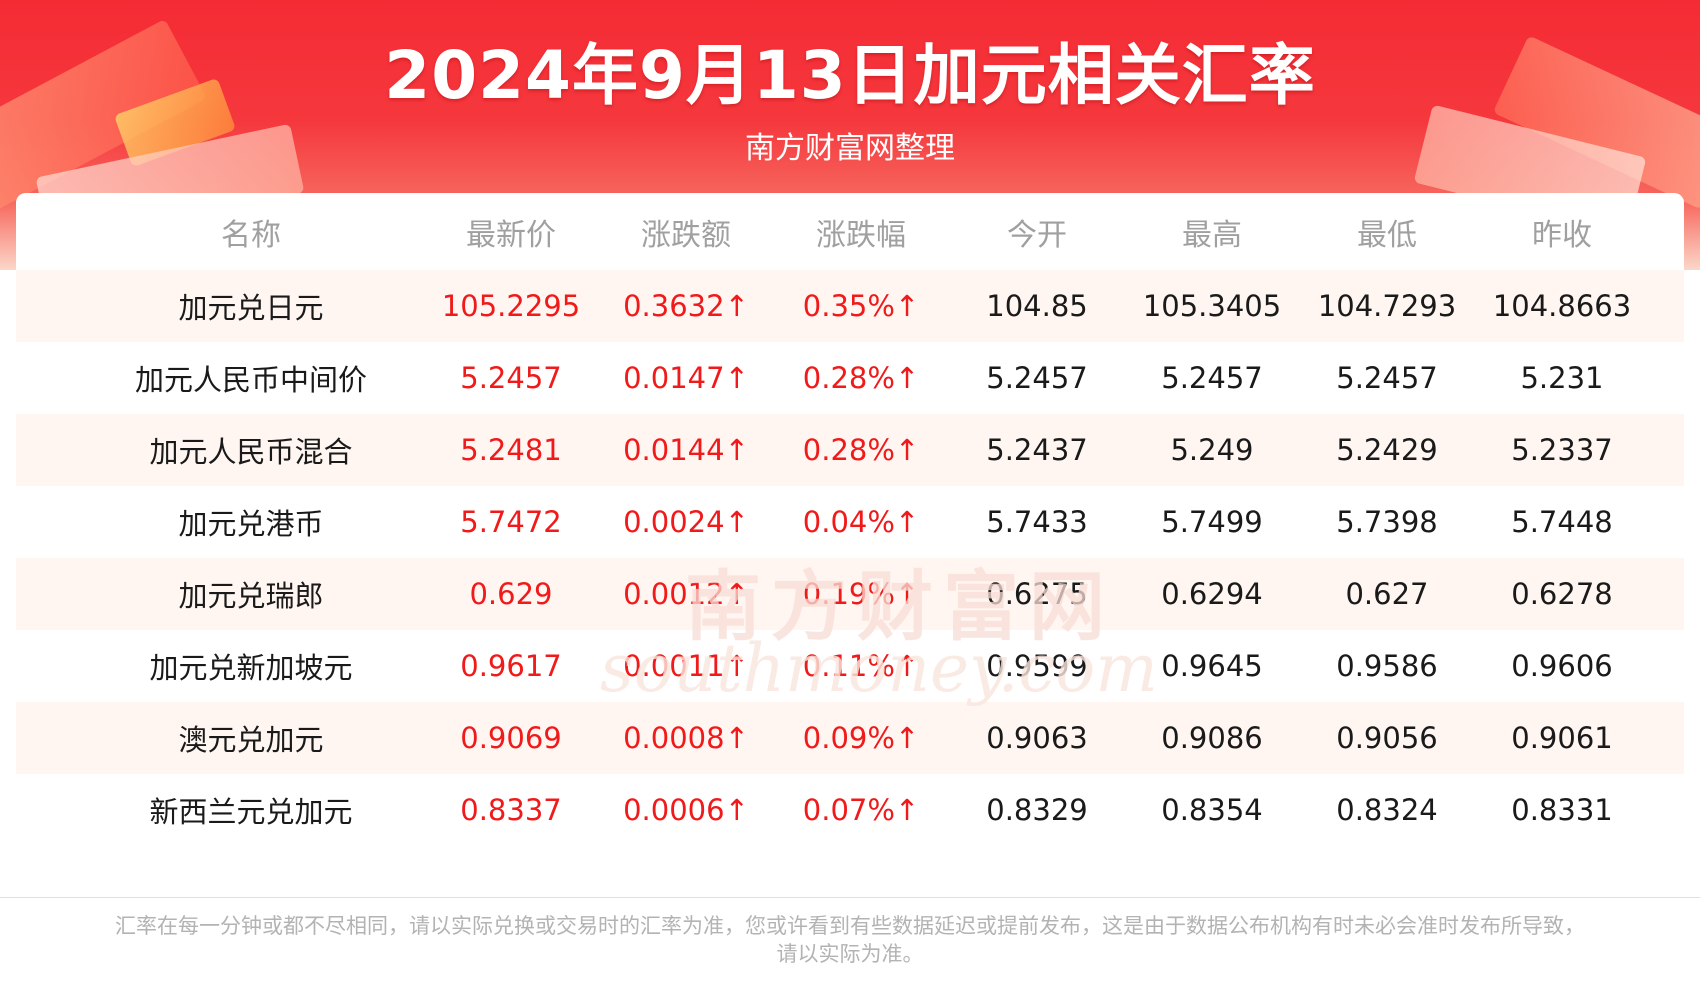  Describe the element at coordinates (1562, 594) in the screenshot. I see `cell-prev-close: 0.6278` at that location.